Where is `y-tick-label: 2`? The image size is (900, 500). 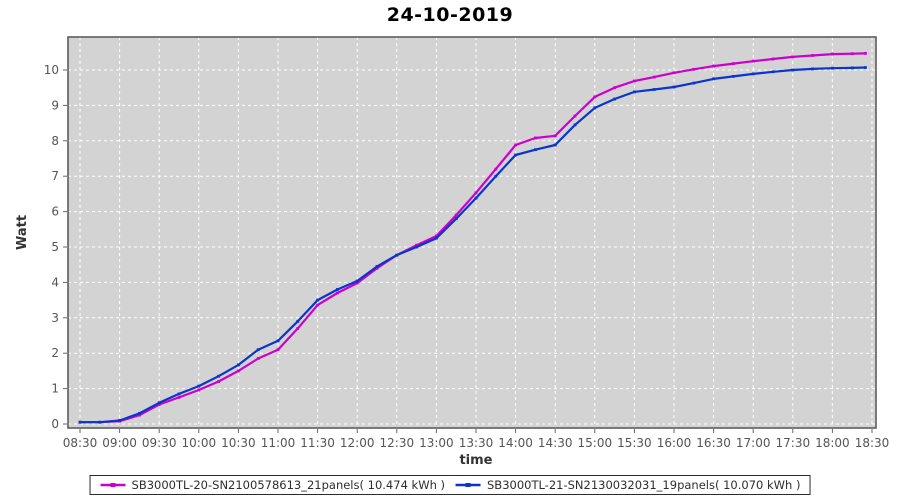
y-tick-label: 2 is located at coordinates (55, 353).